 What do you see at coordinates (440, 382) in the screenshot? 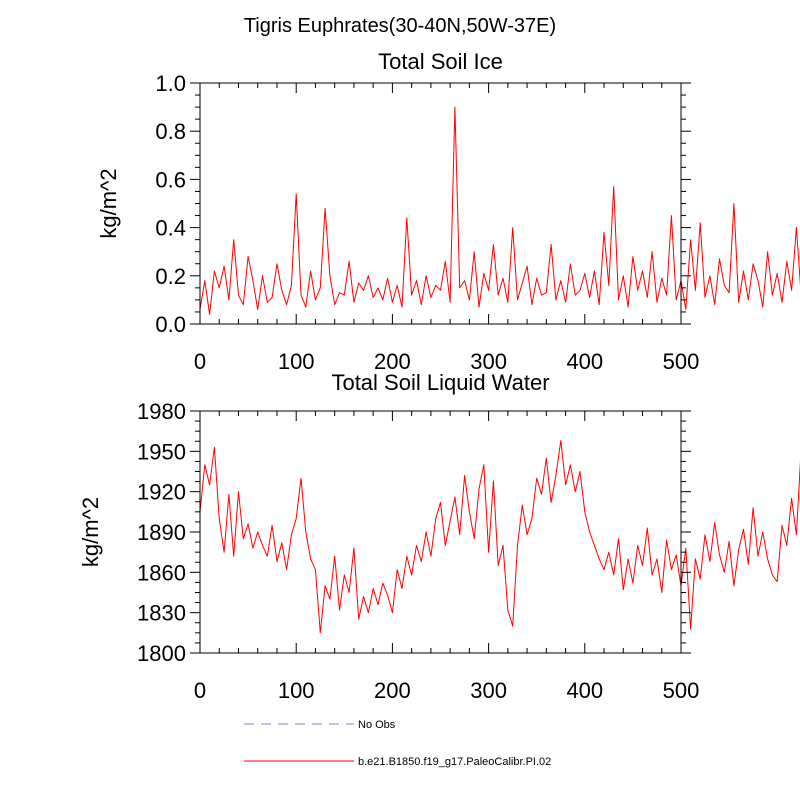
I see `chart-title-water: Total Soil Liquid Water` at bounding box center [440, 382].